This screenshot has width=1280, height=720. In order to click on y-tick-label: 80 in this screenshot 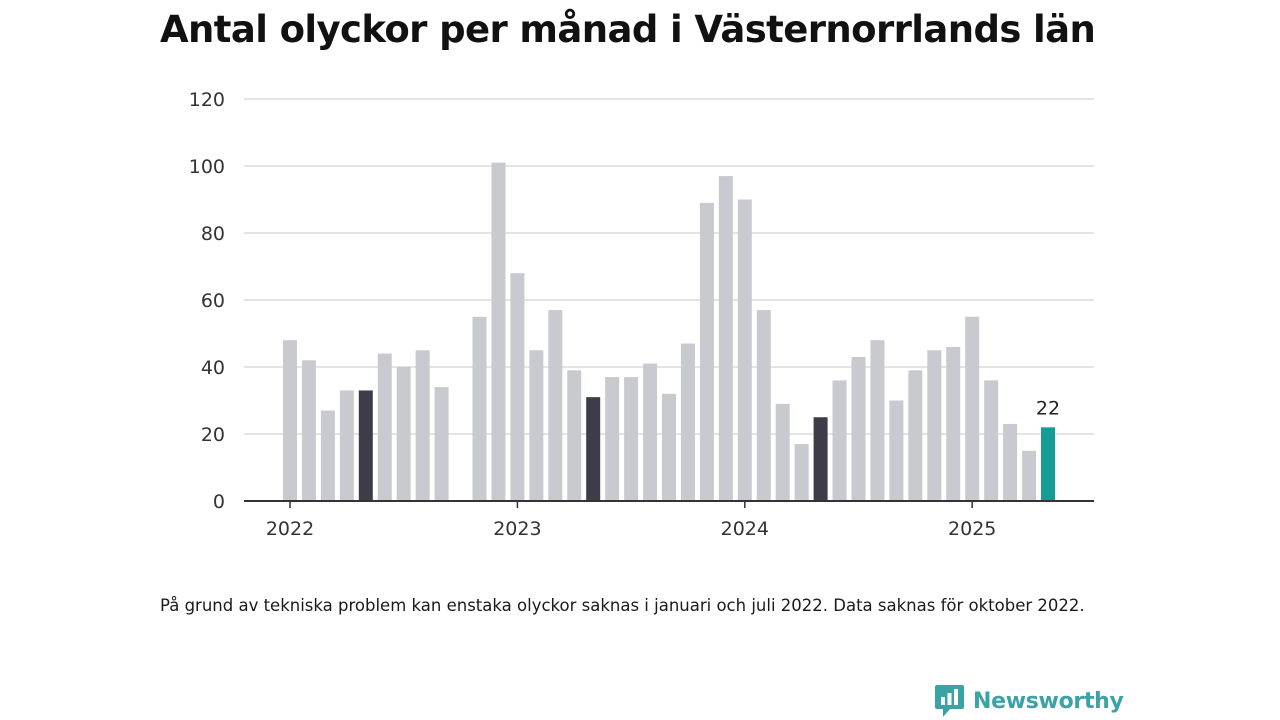, I will do `click(213, 234)`.